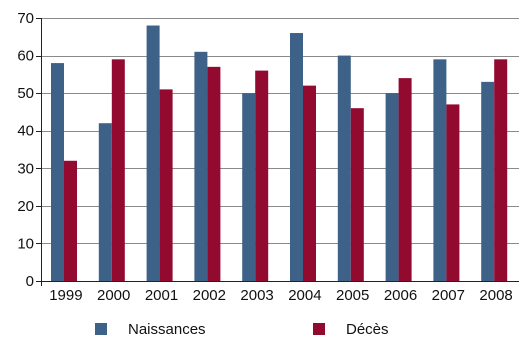 The height and width of the screenshot is (343, 521). Describe the element at coordinates (161, 295) in the screenshot. I see `x-tick-label-2001: 2001` at that location.